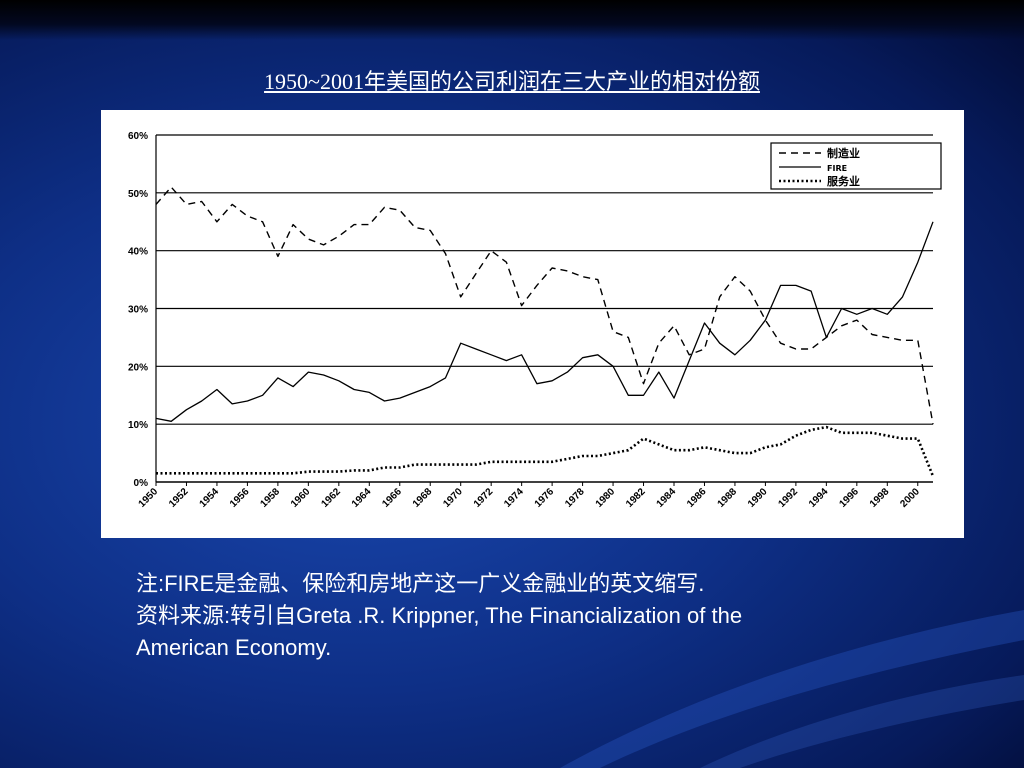 Image resolution: width=1024 pixels, height=768 pixels. I want to click on x-tick-label: 1950, so click(149, 498).